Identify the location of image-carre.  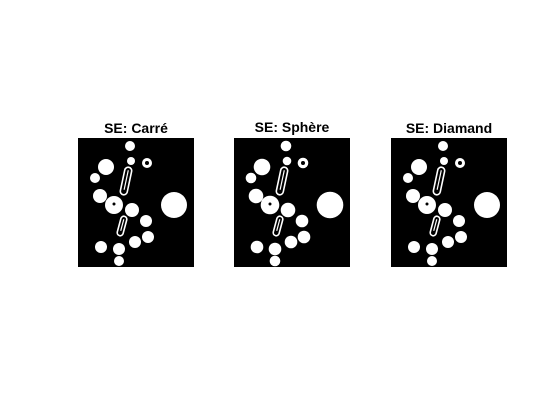
(136, 202).